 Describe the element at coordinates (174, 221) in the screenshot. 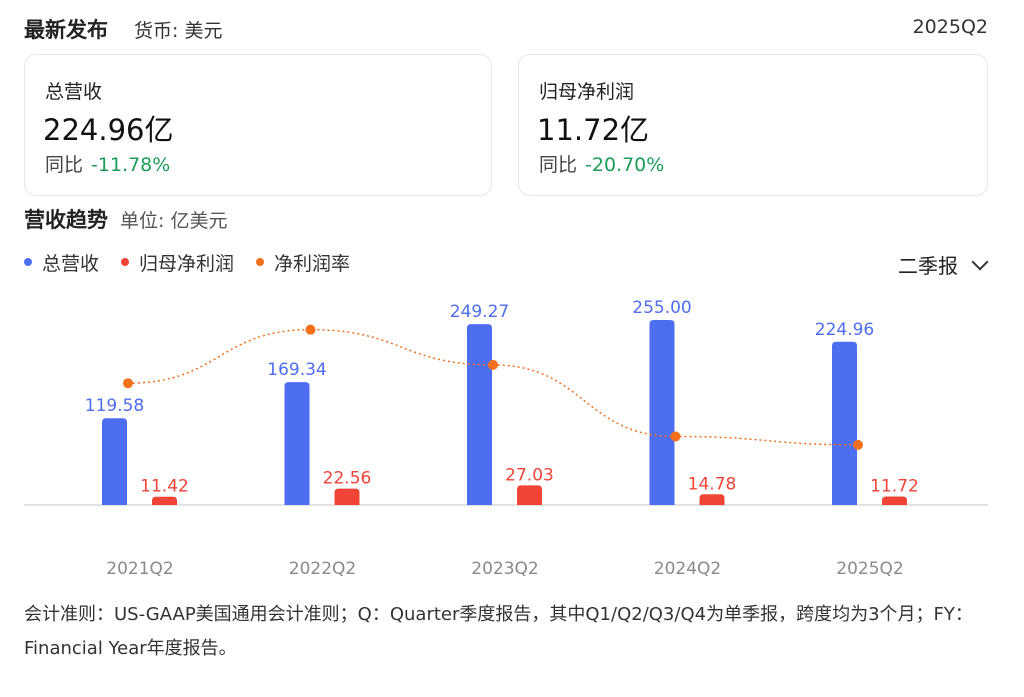

I see `section-unit: 单位: 亿美元` at that location.